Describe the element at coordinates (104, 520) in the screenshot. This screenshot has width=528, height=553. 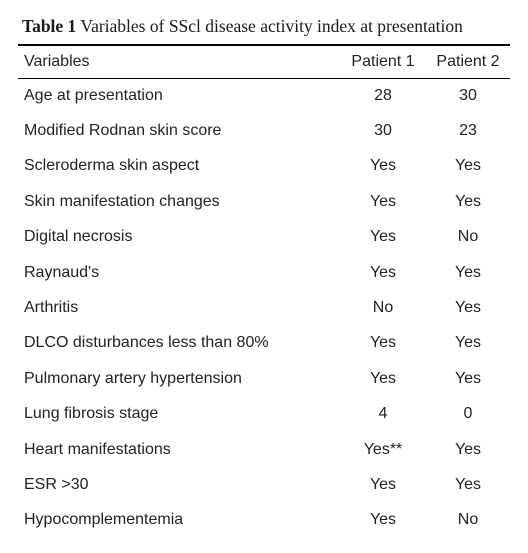
I see `cell-variable: Hypocomplementemia` at that location.